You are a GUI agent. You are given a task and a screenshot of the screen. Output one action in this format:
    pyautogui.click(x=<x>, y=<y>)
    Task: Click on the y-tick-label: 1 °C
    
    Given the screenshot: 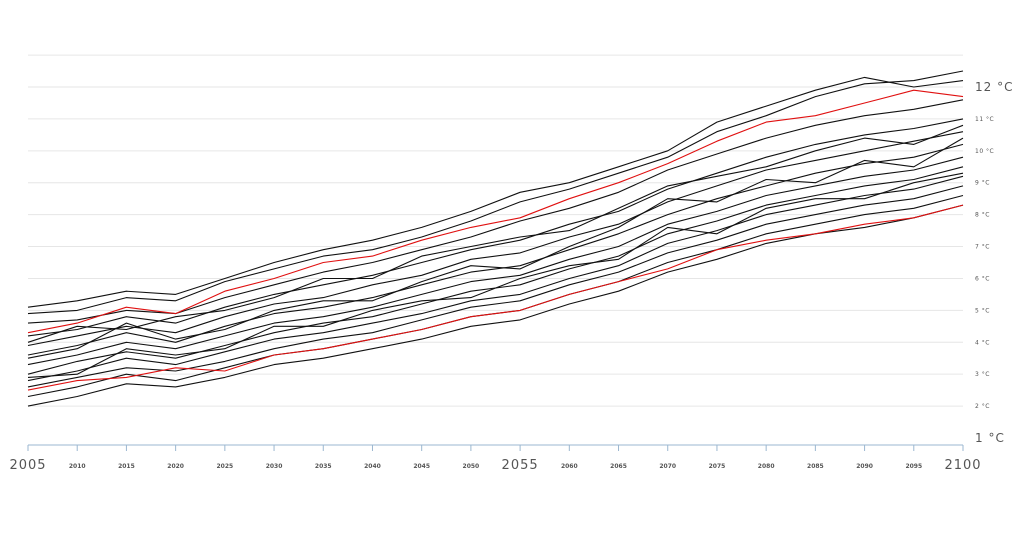 What is the action you would take?
    pyautogui.click(x=990, y=438)
    